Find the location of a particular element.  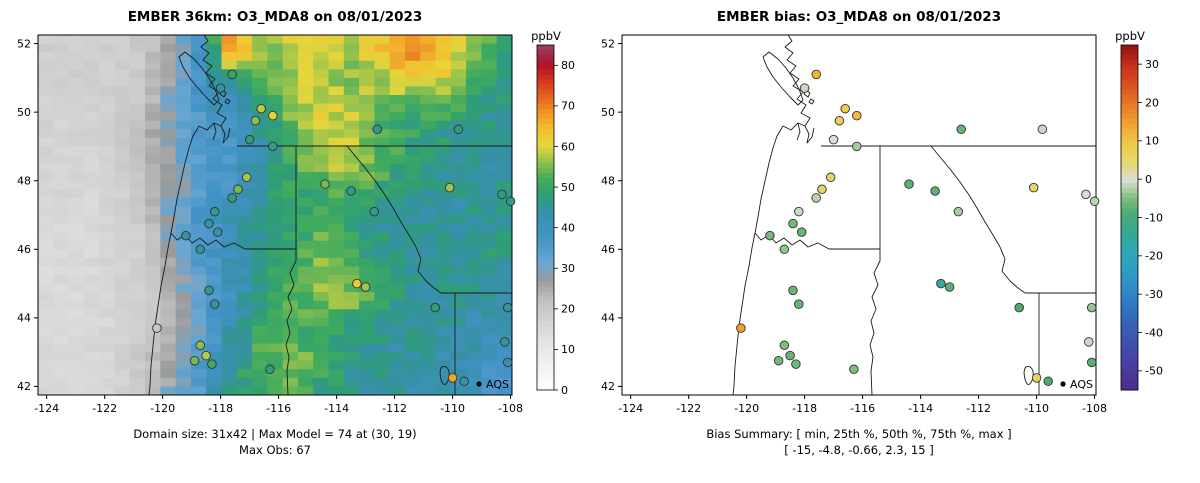

y-axis-tick-label: 42 is located at coordinates (24, 386).